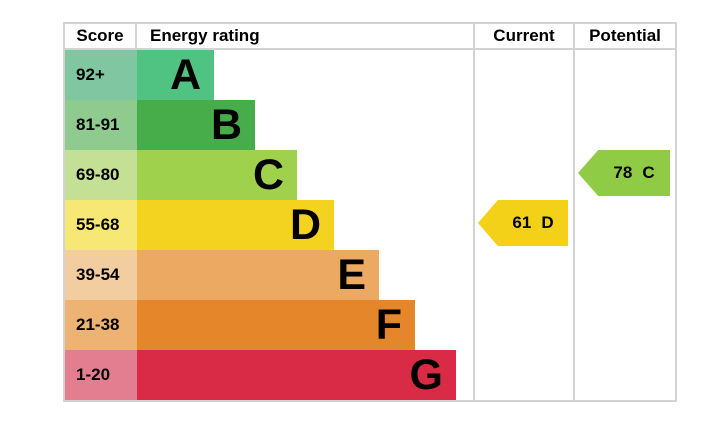 This screenshot has width=711, height=421. I want to click on score-range-d: 55-68, so click(101, 225).